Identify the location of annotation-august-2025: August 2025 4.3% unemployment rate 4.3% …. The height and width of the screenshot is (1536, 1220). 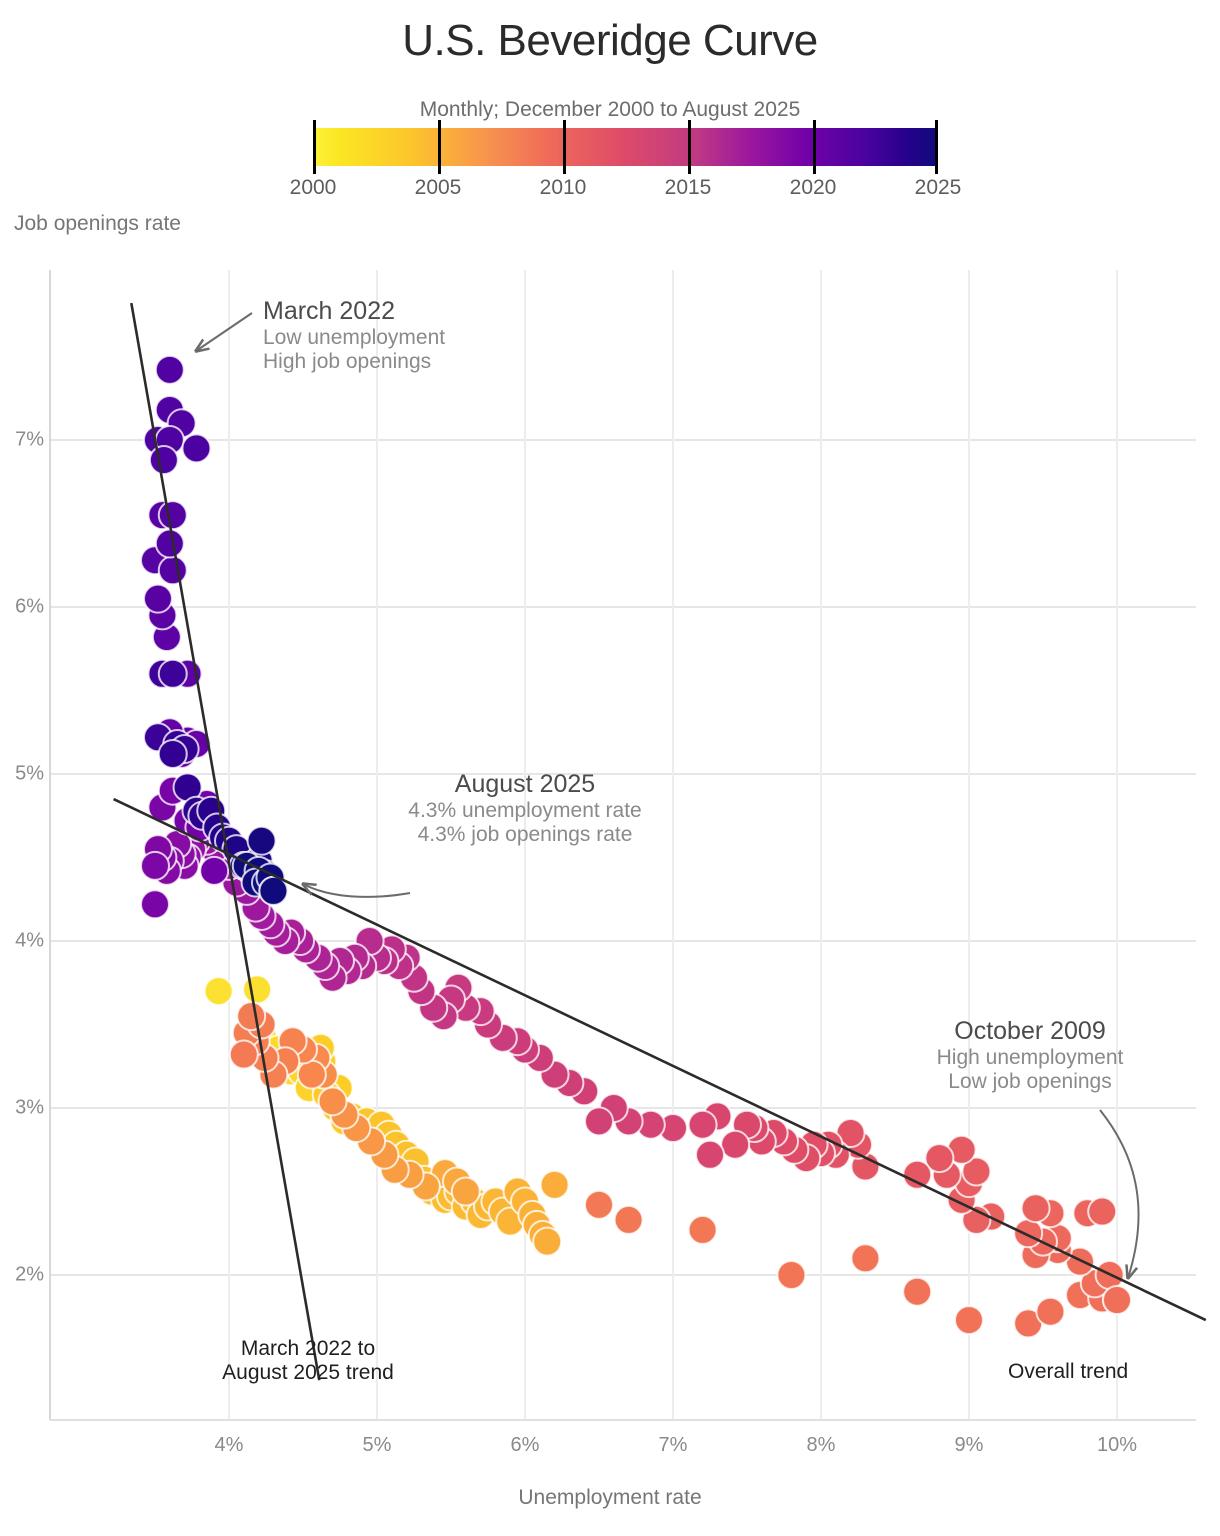
(525, 808).